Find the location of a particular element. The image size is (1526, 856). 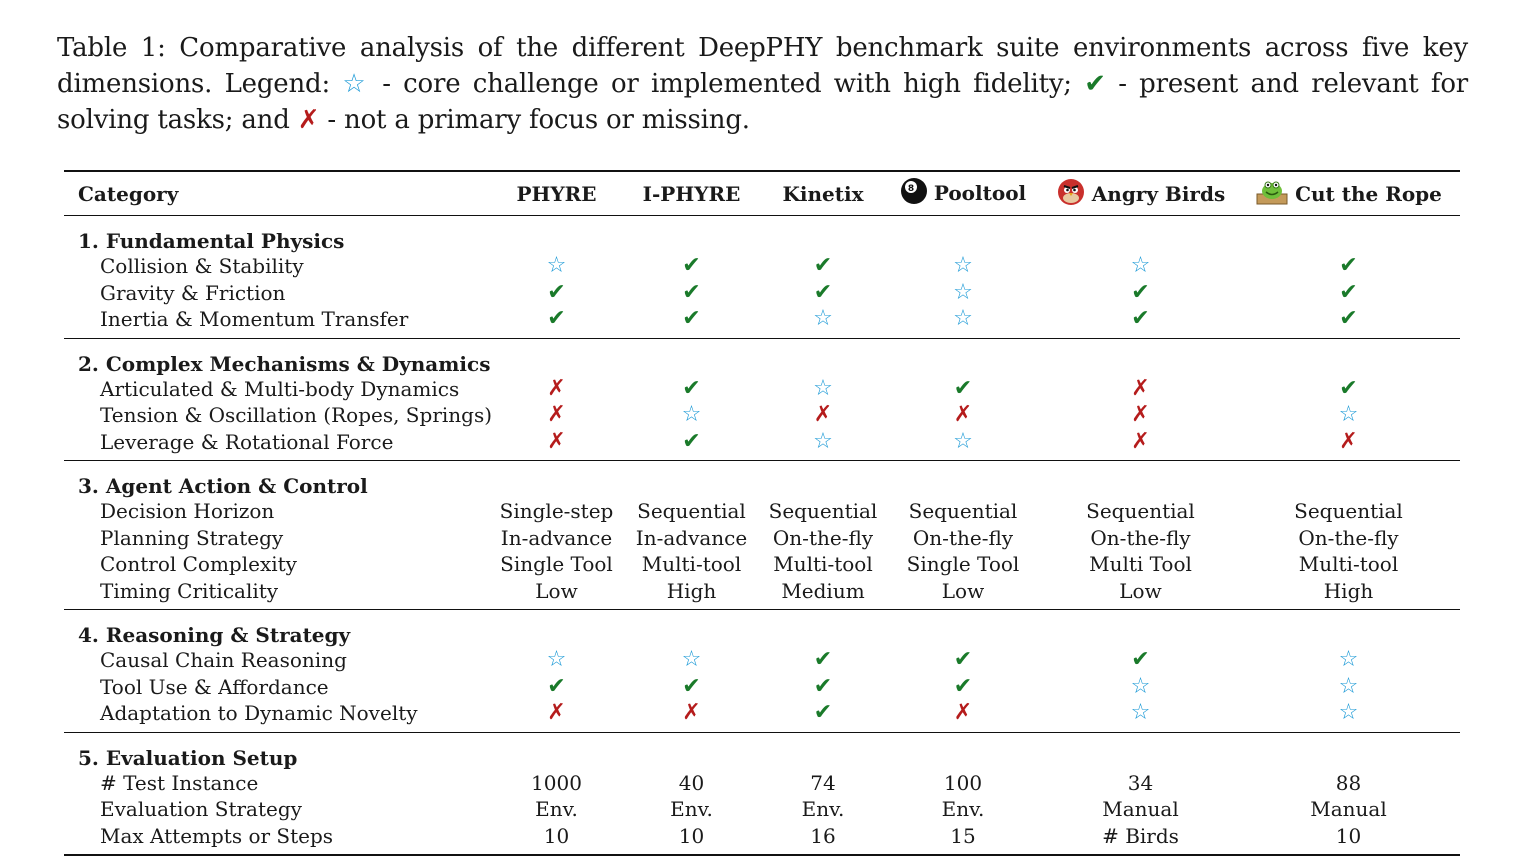

cell-pooltool-cross-icon: ✗ is located at coordinates (963, 415).